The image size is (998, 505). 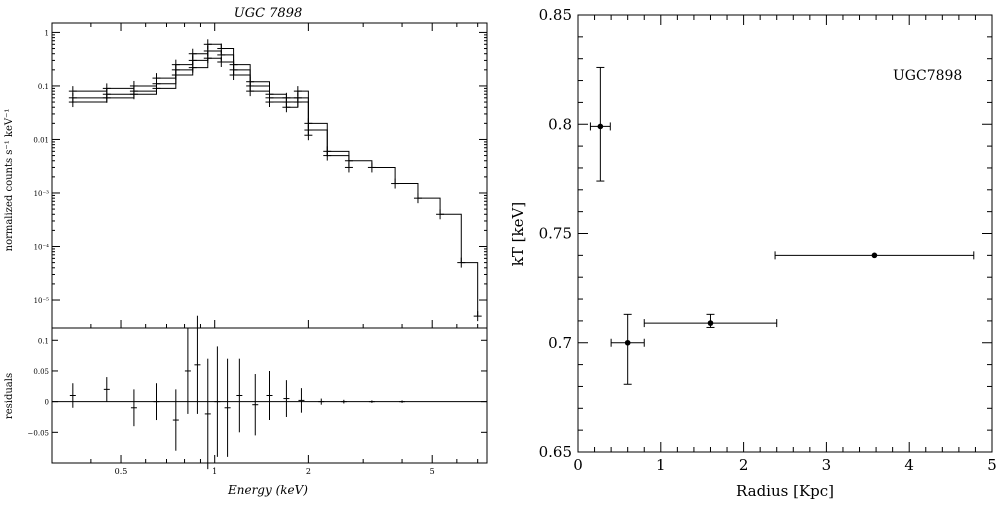 I want to click on y-tick-label: 10⁻³, so click(x=42, y=194).